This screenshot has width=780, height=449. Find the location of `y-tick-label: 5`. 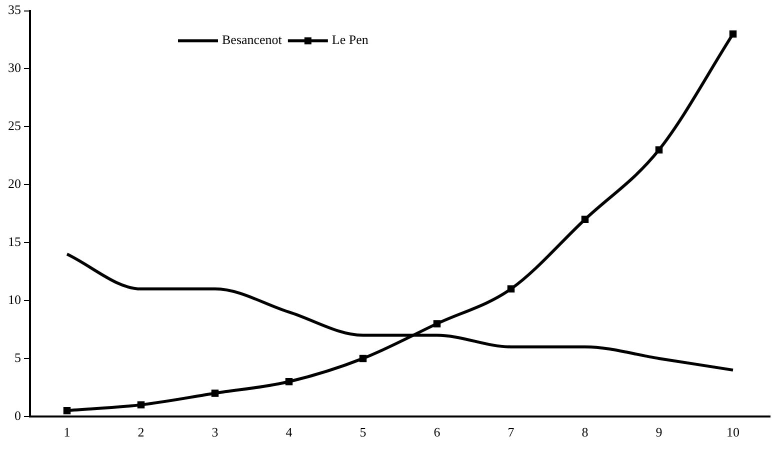

y-tick-label: 5 is located at coordinates (17, 357).